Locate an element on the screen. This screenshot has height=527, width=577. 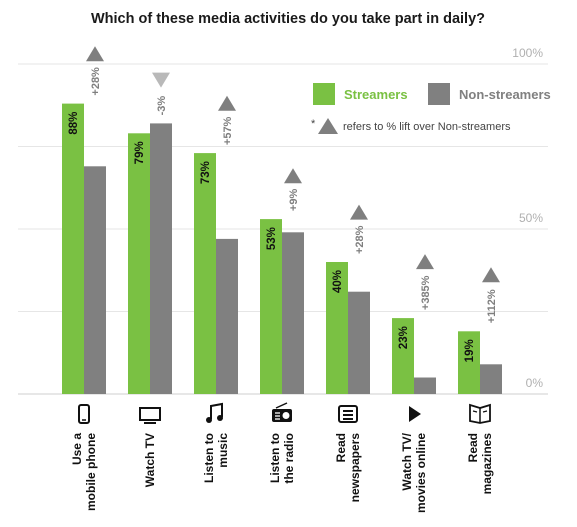
lift-label: +112% is located at coordinates (492, 306).